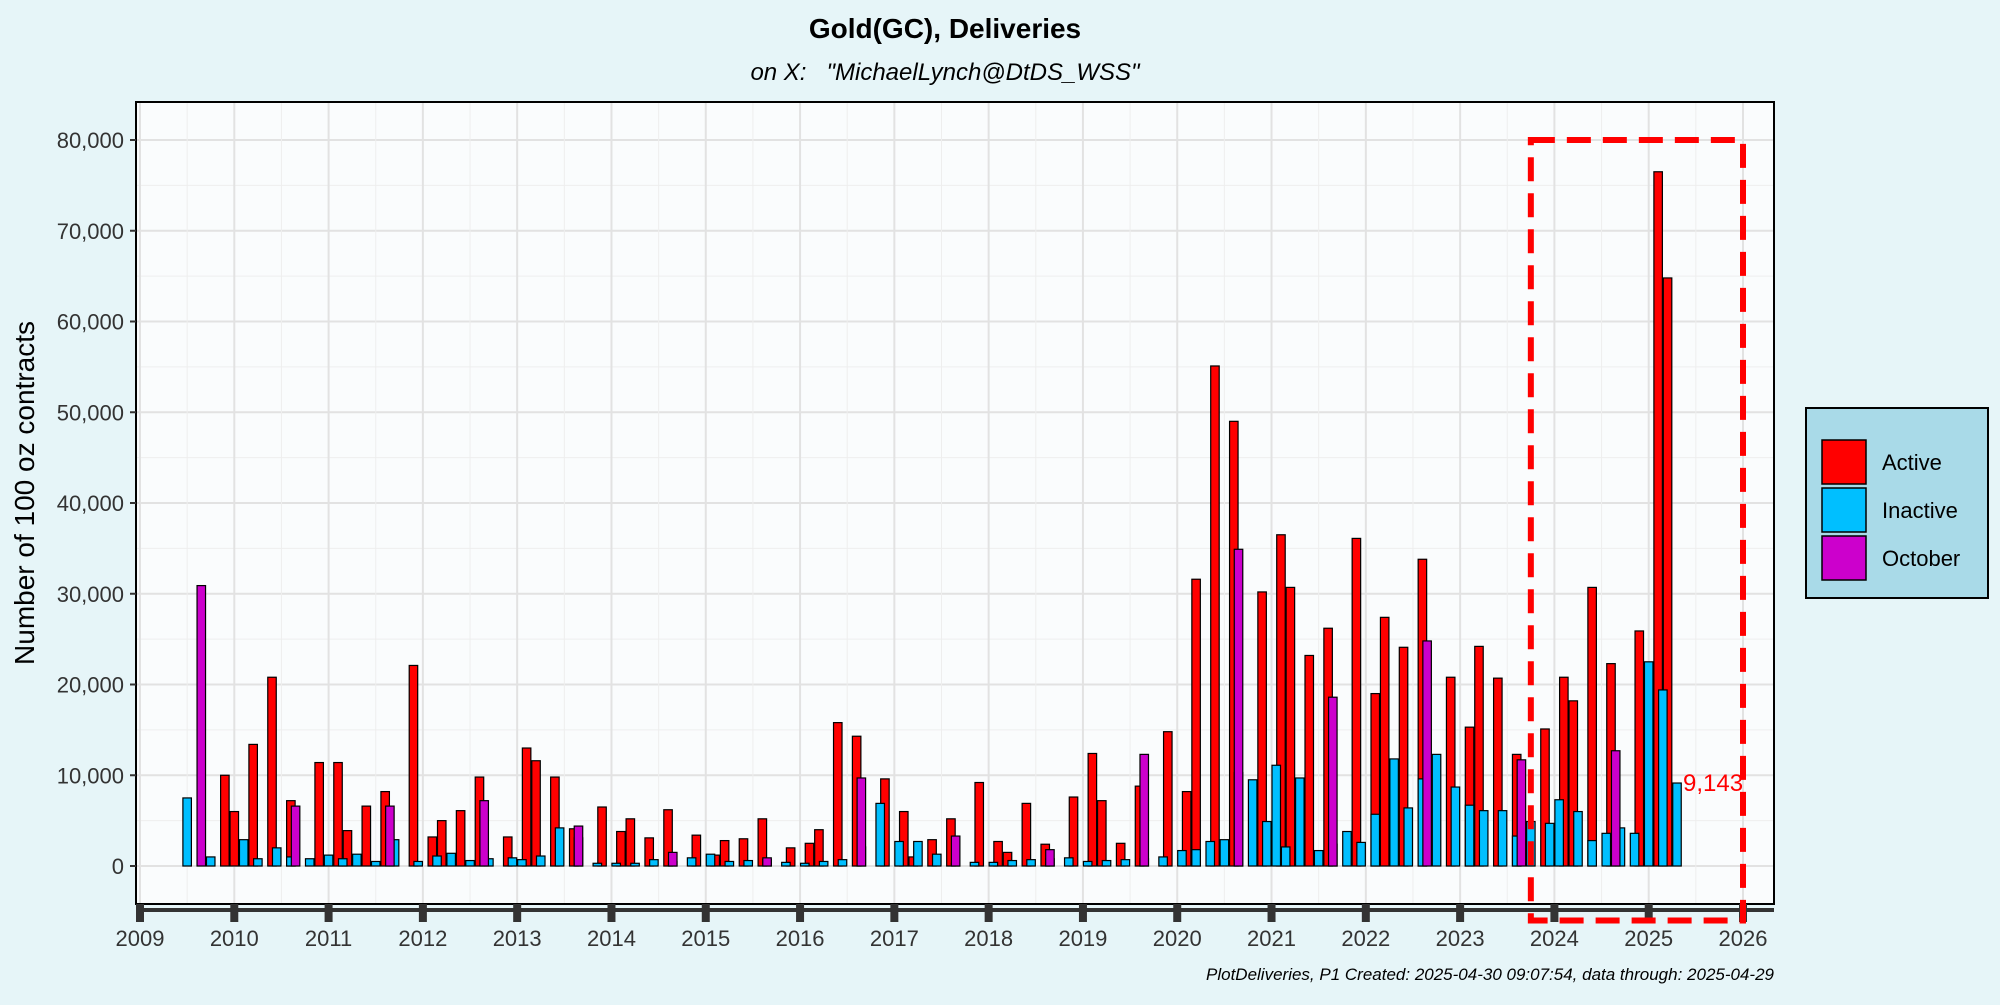 Image resolution: width=2000 pixels, height=1005 pixels. Describe the element at coordinates (90, 412) in the screenshot. I see `y-tick-label: 50,000` at that location.